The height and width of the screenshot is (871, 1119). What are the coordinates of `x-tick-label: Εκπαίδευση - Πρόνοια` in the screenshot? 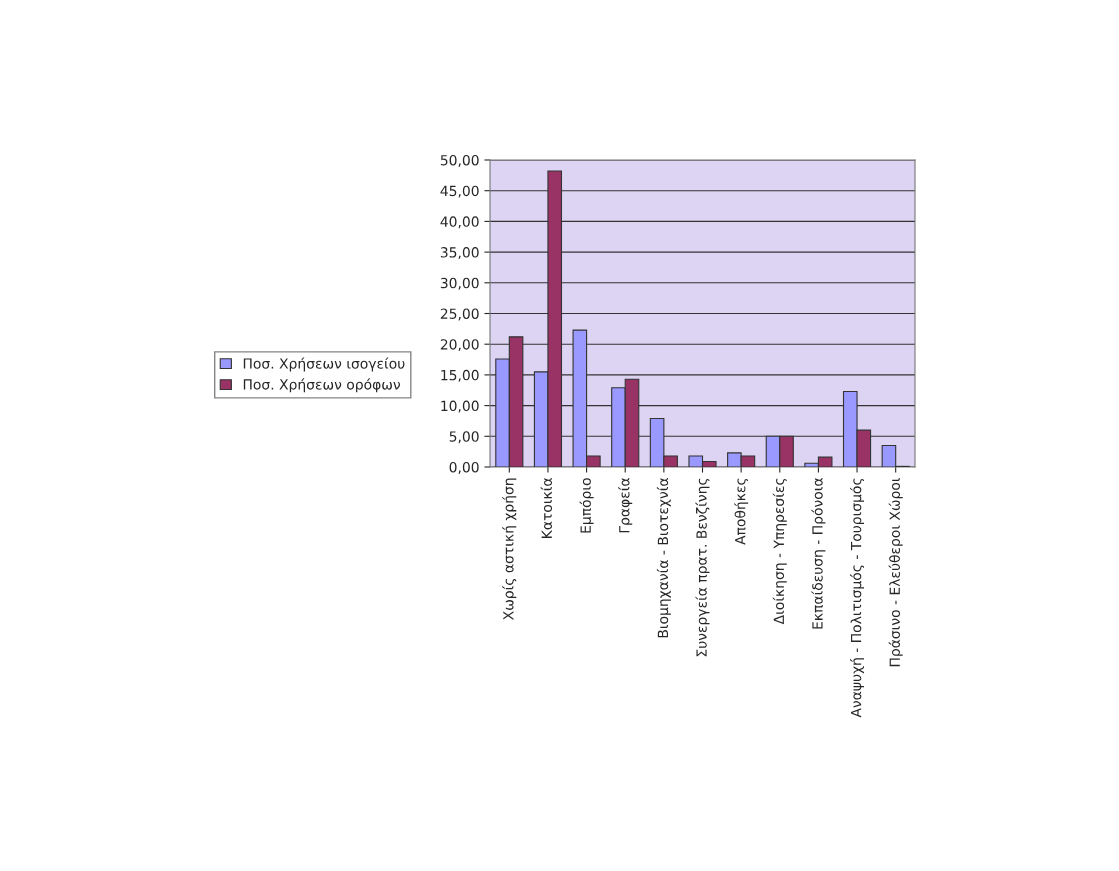 It's located at (818, 553).